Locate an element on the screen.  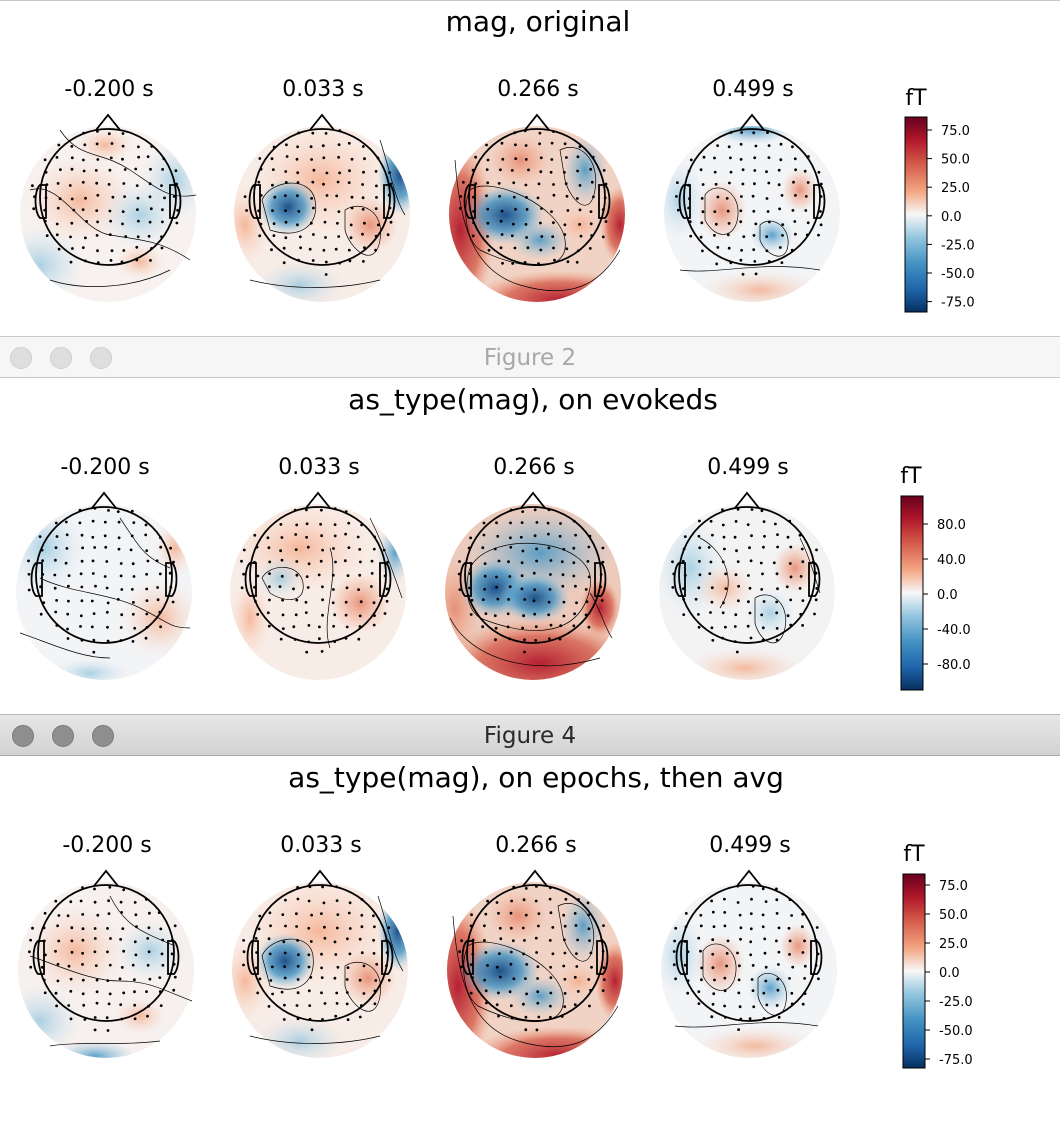
window-titlebar: Figure 4 is located at coordinates (530, 735).